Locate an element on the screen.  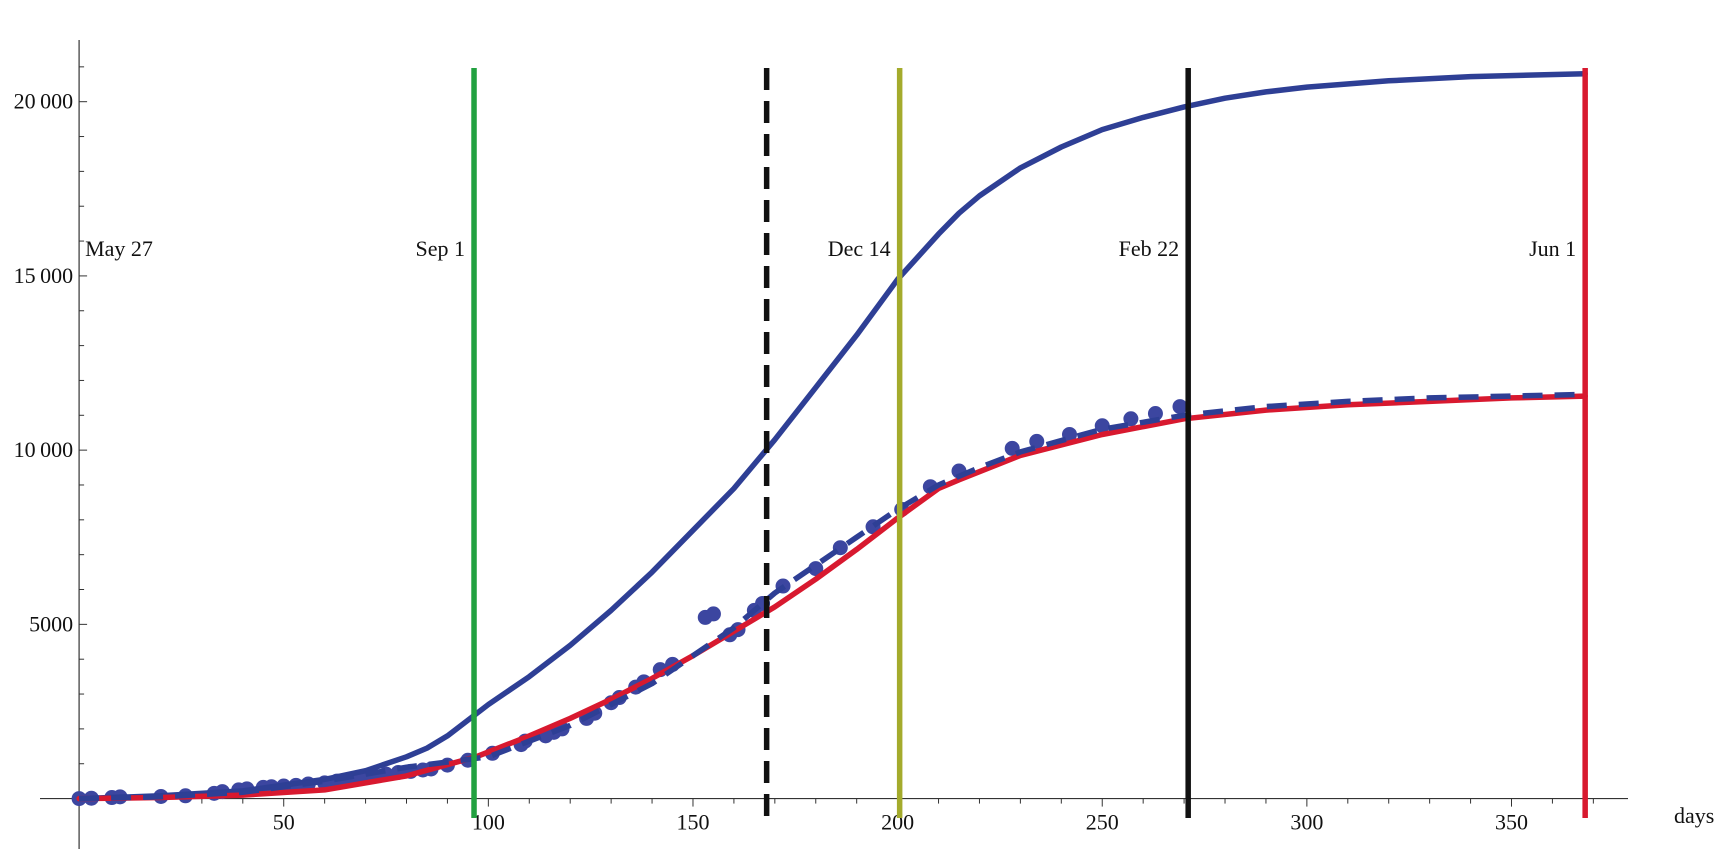
y-tick-label: 20 000 is located at coordinates (43, 101).